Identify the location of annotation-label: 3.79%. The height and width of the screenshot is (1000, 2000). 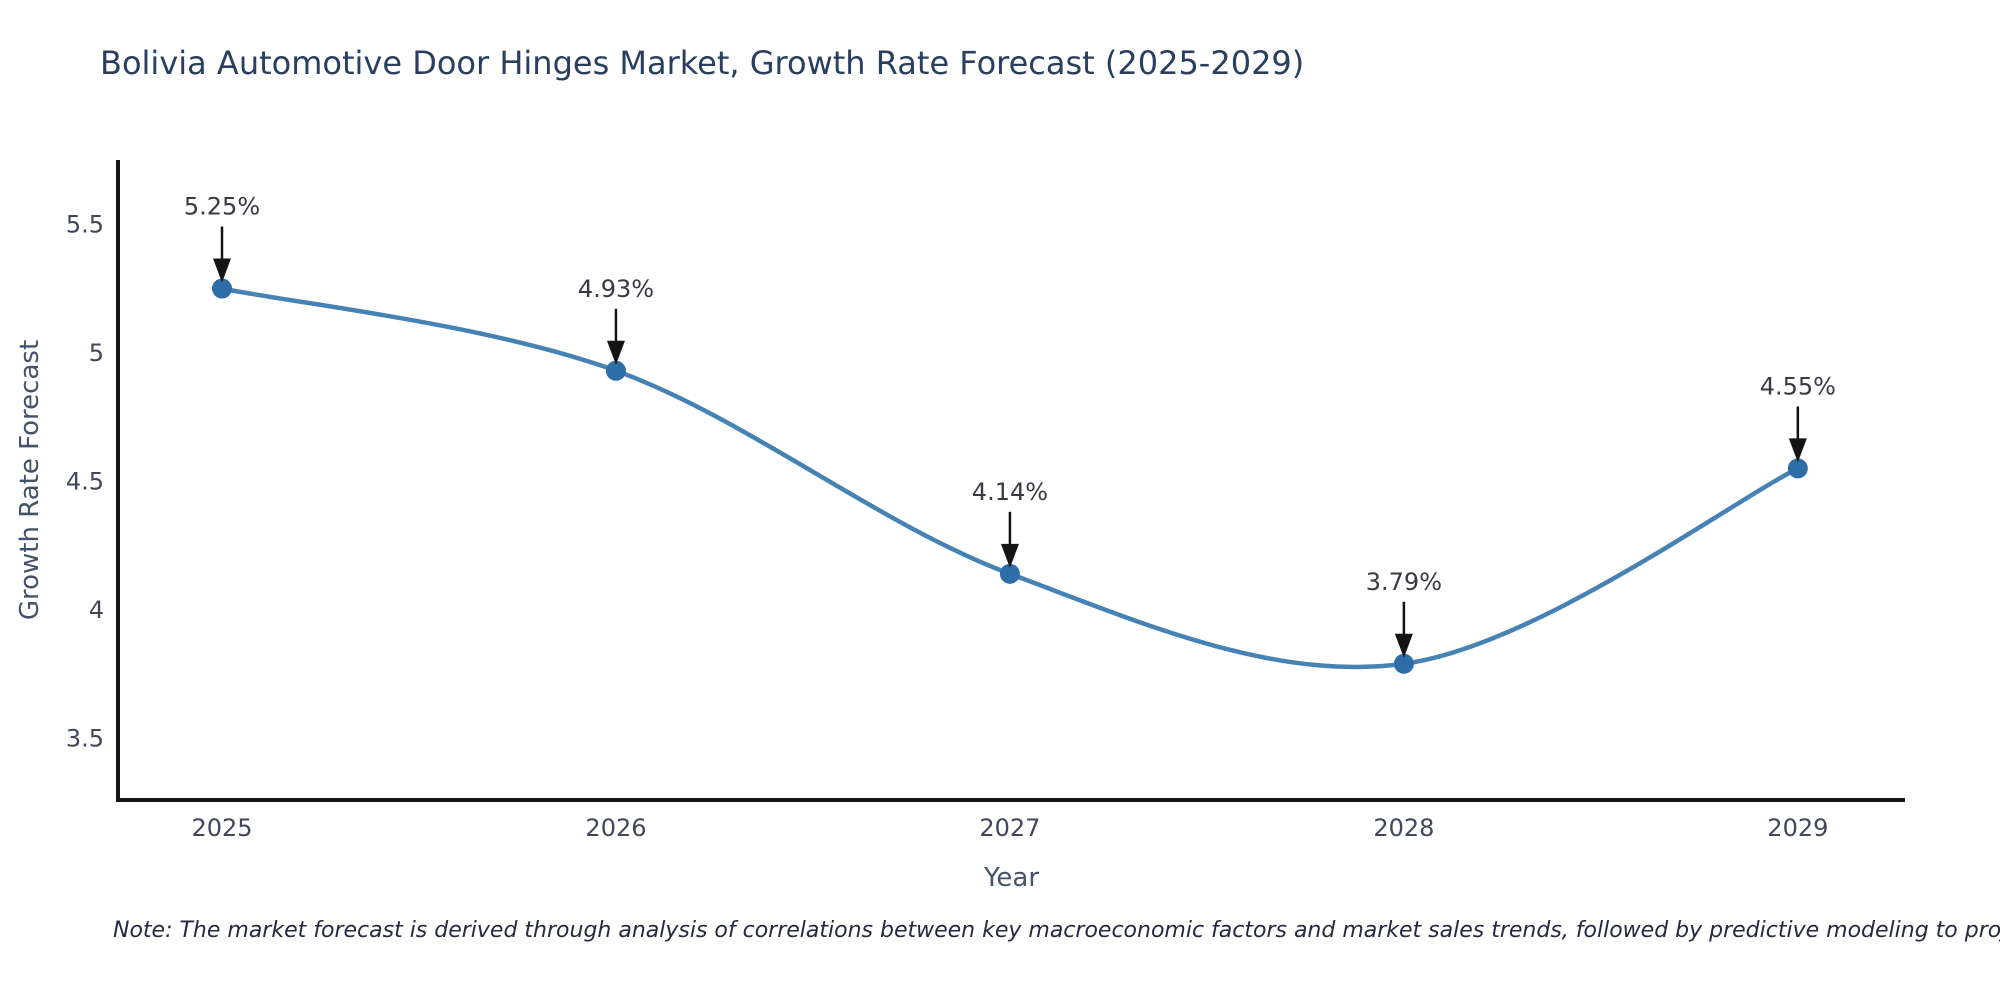
(1404, 582).